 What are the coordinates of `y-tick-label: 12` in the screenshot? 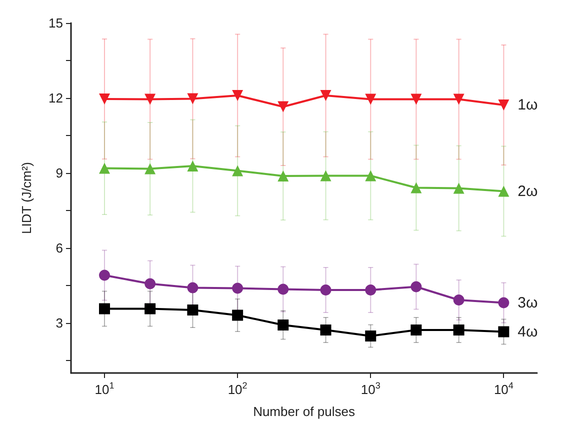 It's located at (55, 98).